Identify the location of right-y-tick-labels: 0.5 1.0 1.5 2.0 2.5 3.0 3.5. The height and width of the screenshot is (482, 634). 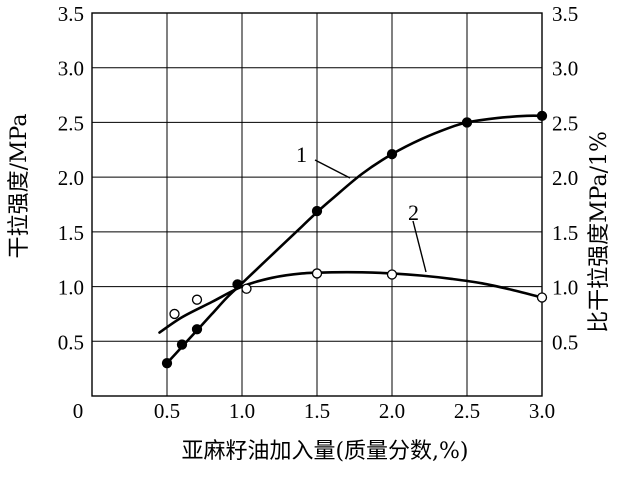
(565, 178).